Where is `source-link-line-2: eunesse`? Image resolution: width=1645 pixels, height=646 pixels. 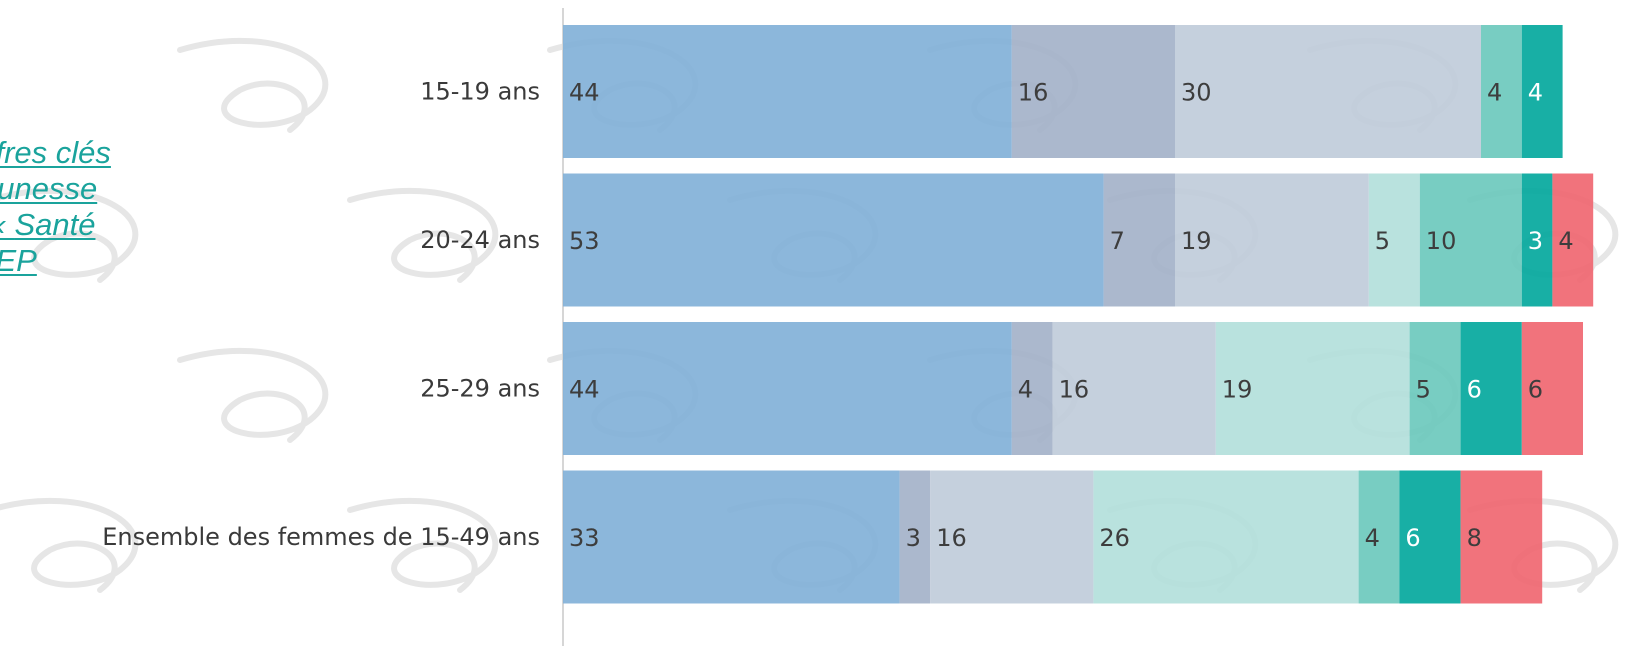 source-link-line-2: eunesse is located at coordinates (49, 188).